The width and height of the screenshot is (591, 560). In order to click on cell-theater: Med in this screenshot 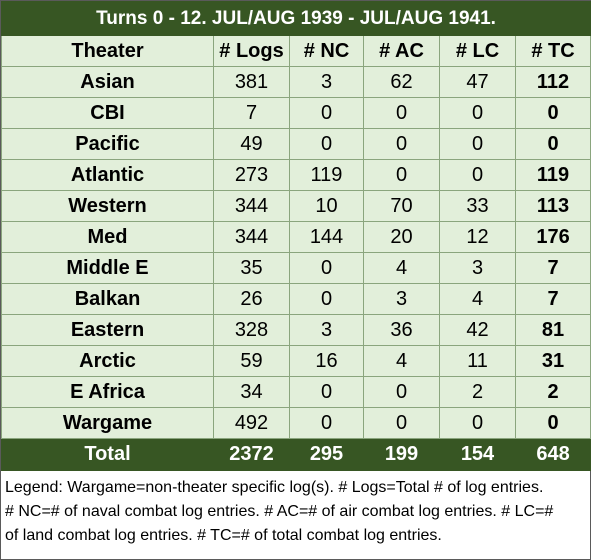, I will do `click(107, 237)`.